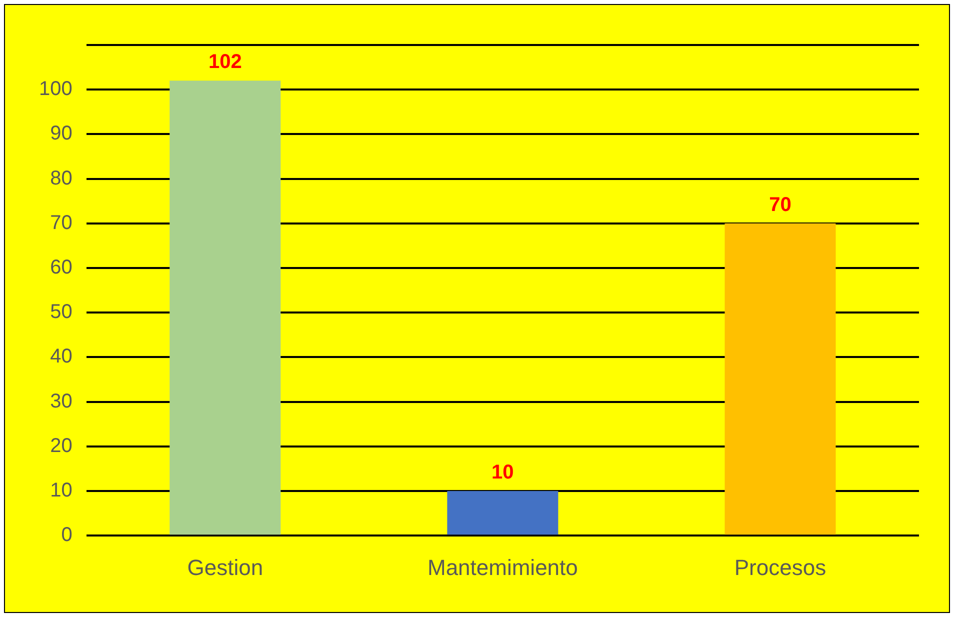 This screenshot has height=617, width=954. What do you see at coordinates (503, 473) in the screenshot?
I see `data-label: 10` at bounding box center [503, 473].